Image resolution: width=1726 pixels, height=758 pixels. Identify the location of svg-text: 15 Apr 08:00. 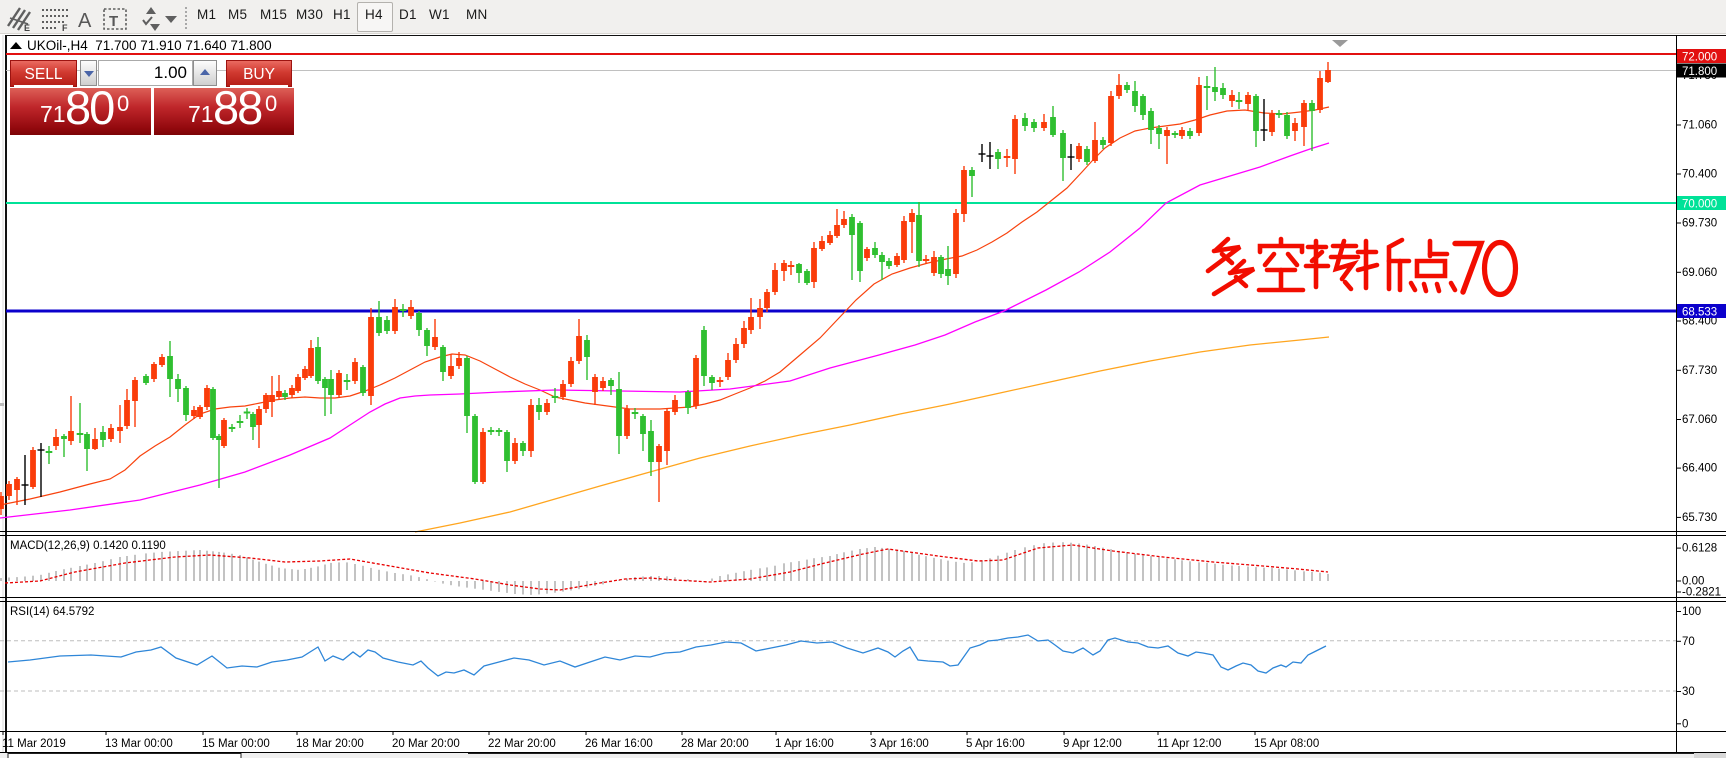
(1286, 744).